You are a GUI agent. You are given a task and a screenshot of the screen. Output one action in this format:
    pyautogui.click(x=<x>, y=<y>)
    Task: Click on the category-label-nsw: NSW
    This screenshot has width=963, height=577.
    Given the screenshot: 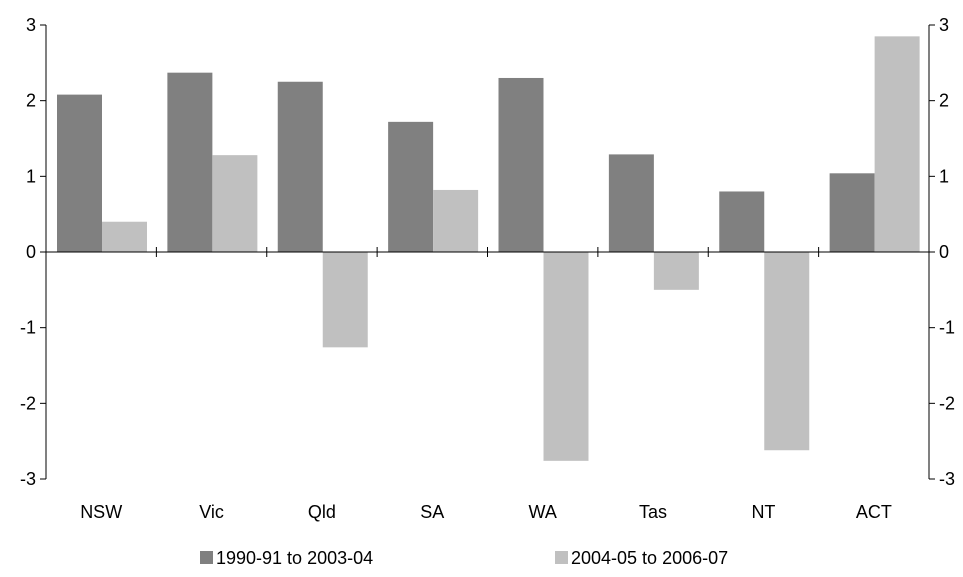 What is the action you would take?
    pyautogui.click(x=101, y=512)
    